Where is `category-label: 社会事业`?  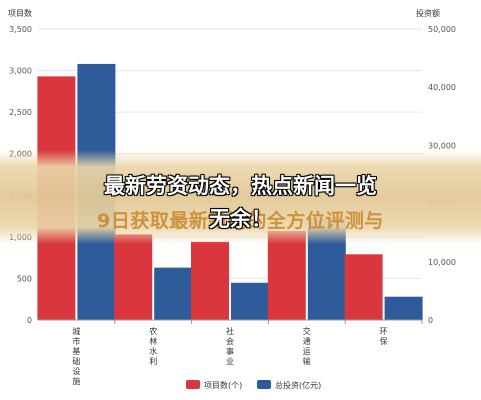
category-label: 社会事业 is located at coordinates (230, 346).